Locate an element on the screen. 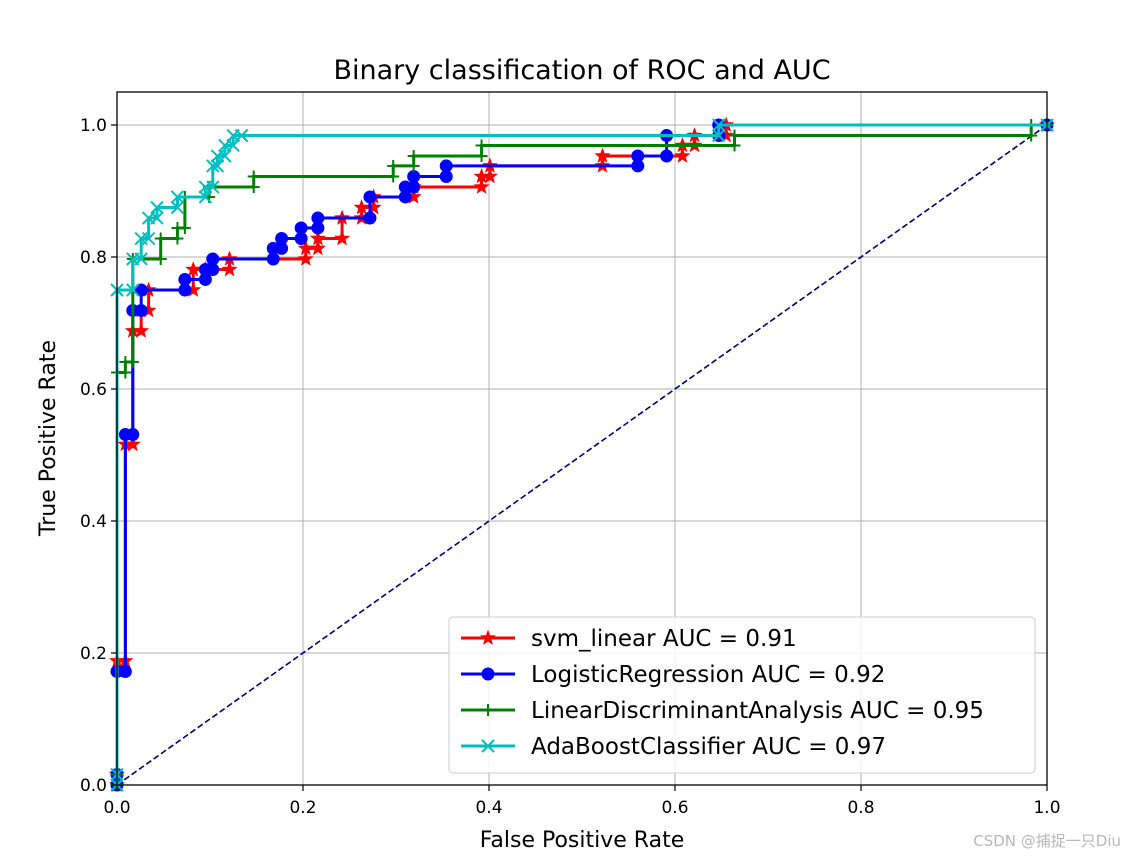 This screenshot has width=1135, height=859. legend-label: LinearDiscriminantAnalysis AUC = 0.95 is located at coordinates (757, 711).